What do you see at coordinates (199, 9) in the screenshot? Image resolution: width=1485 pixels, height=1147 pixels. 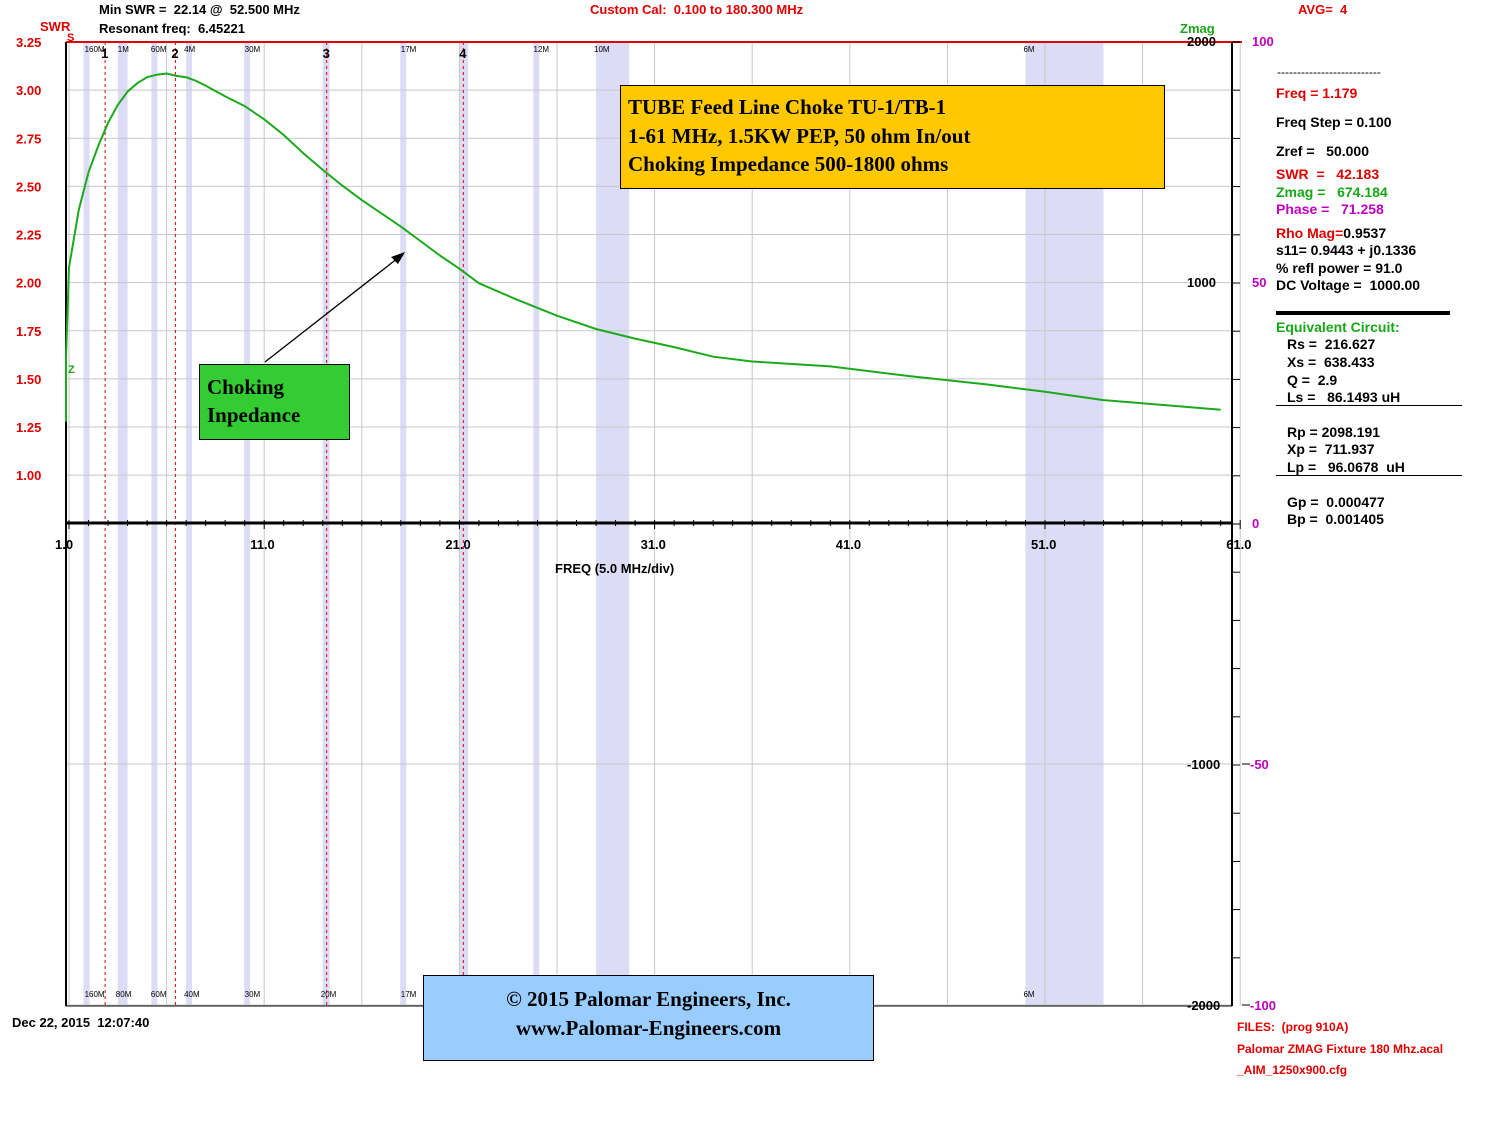 I see `min-swr-readout: Min SWR = 22.14 @ 52.500 MHz` at bounding box center [199, 9].